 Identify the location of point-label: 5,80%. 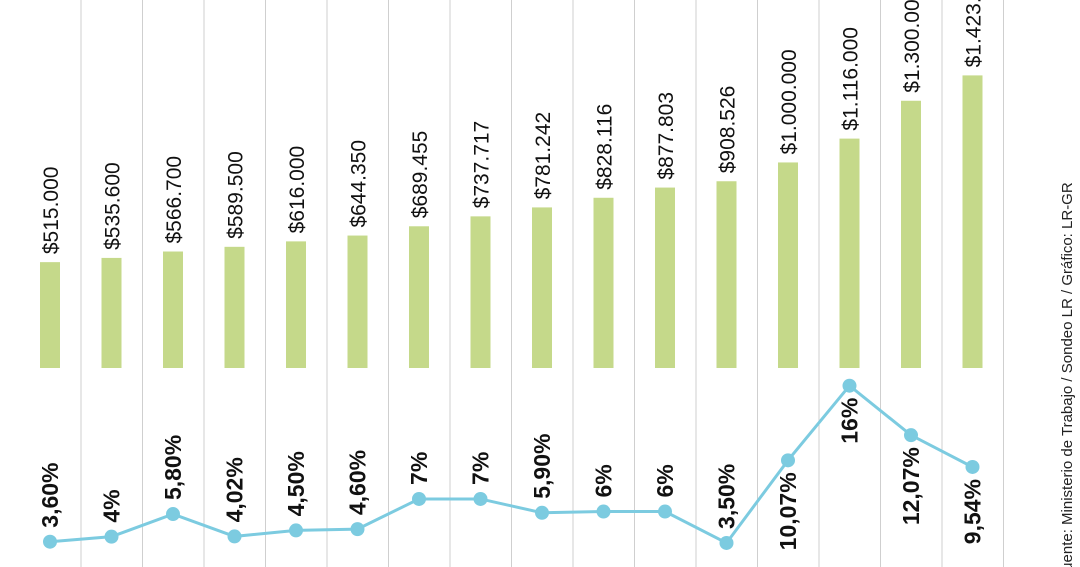
(173, 467).